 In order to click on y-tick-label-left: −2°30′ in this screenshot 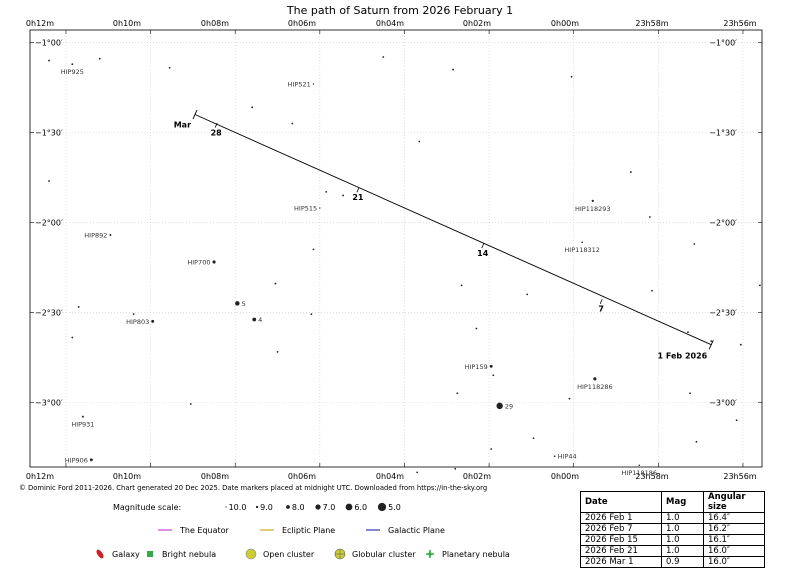, I will do `click(49, 312)`.